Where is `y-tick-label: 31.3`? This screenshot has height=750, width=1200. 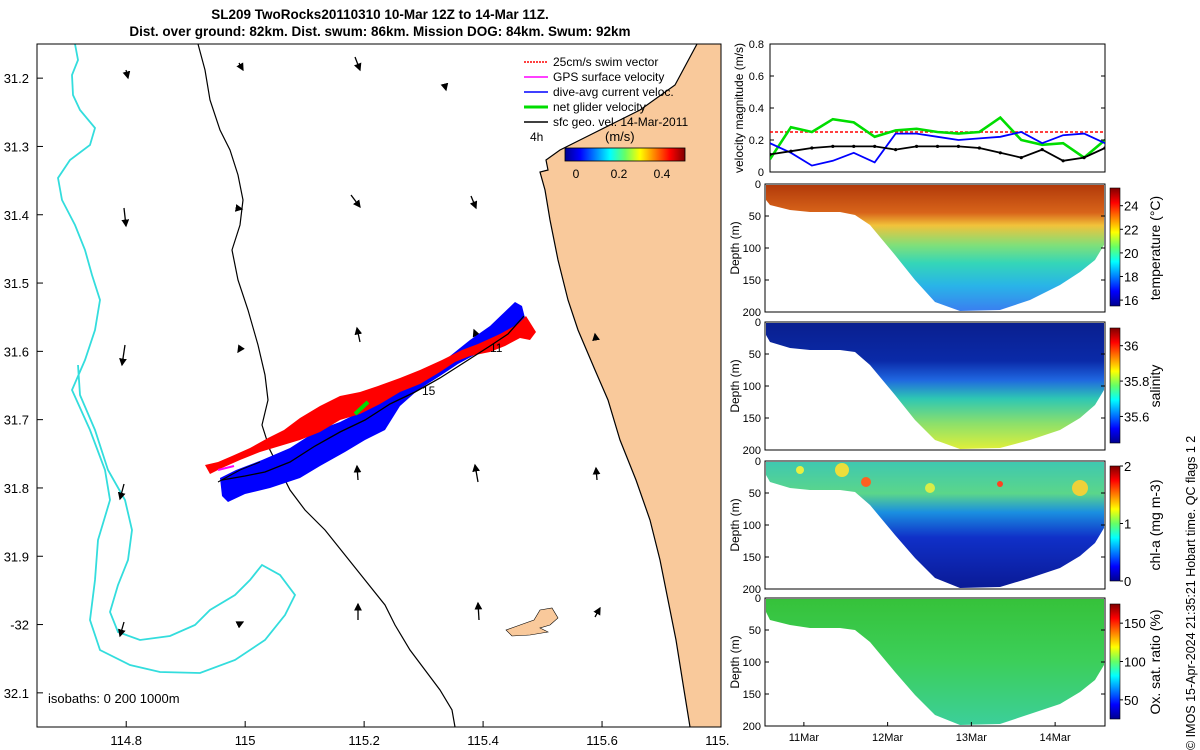 y-tick-label: 31.3 is located at coordinates (16, 146).